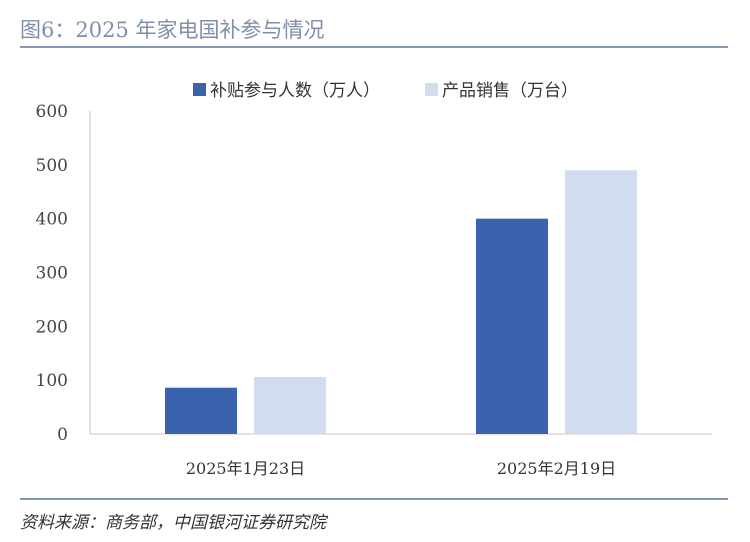 The image size is (750, 542). I want to click on legend-label: 补贴参与人数（万人）, so click(295, 91).